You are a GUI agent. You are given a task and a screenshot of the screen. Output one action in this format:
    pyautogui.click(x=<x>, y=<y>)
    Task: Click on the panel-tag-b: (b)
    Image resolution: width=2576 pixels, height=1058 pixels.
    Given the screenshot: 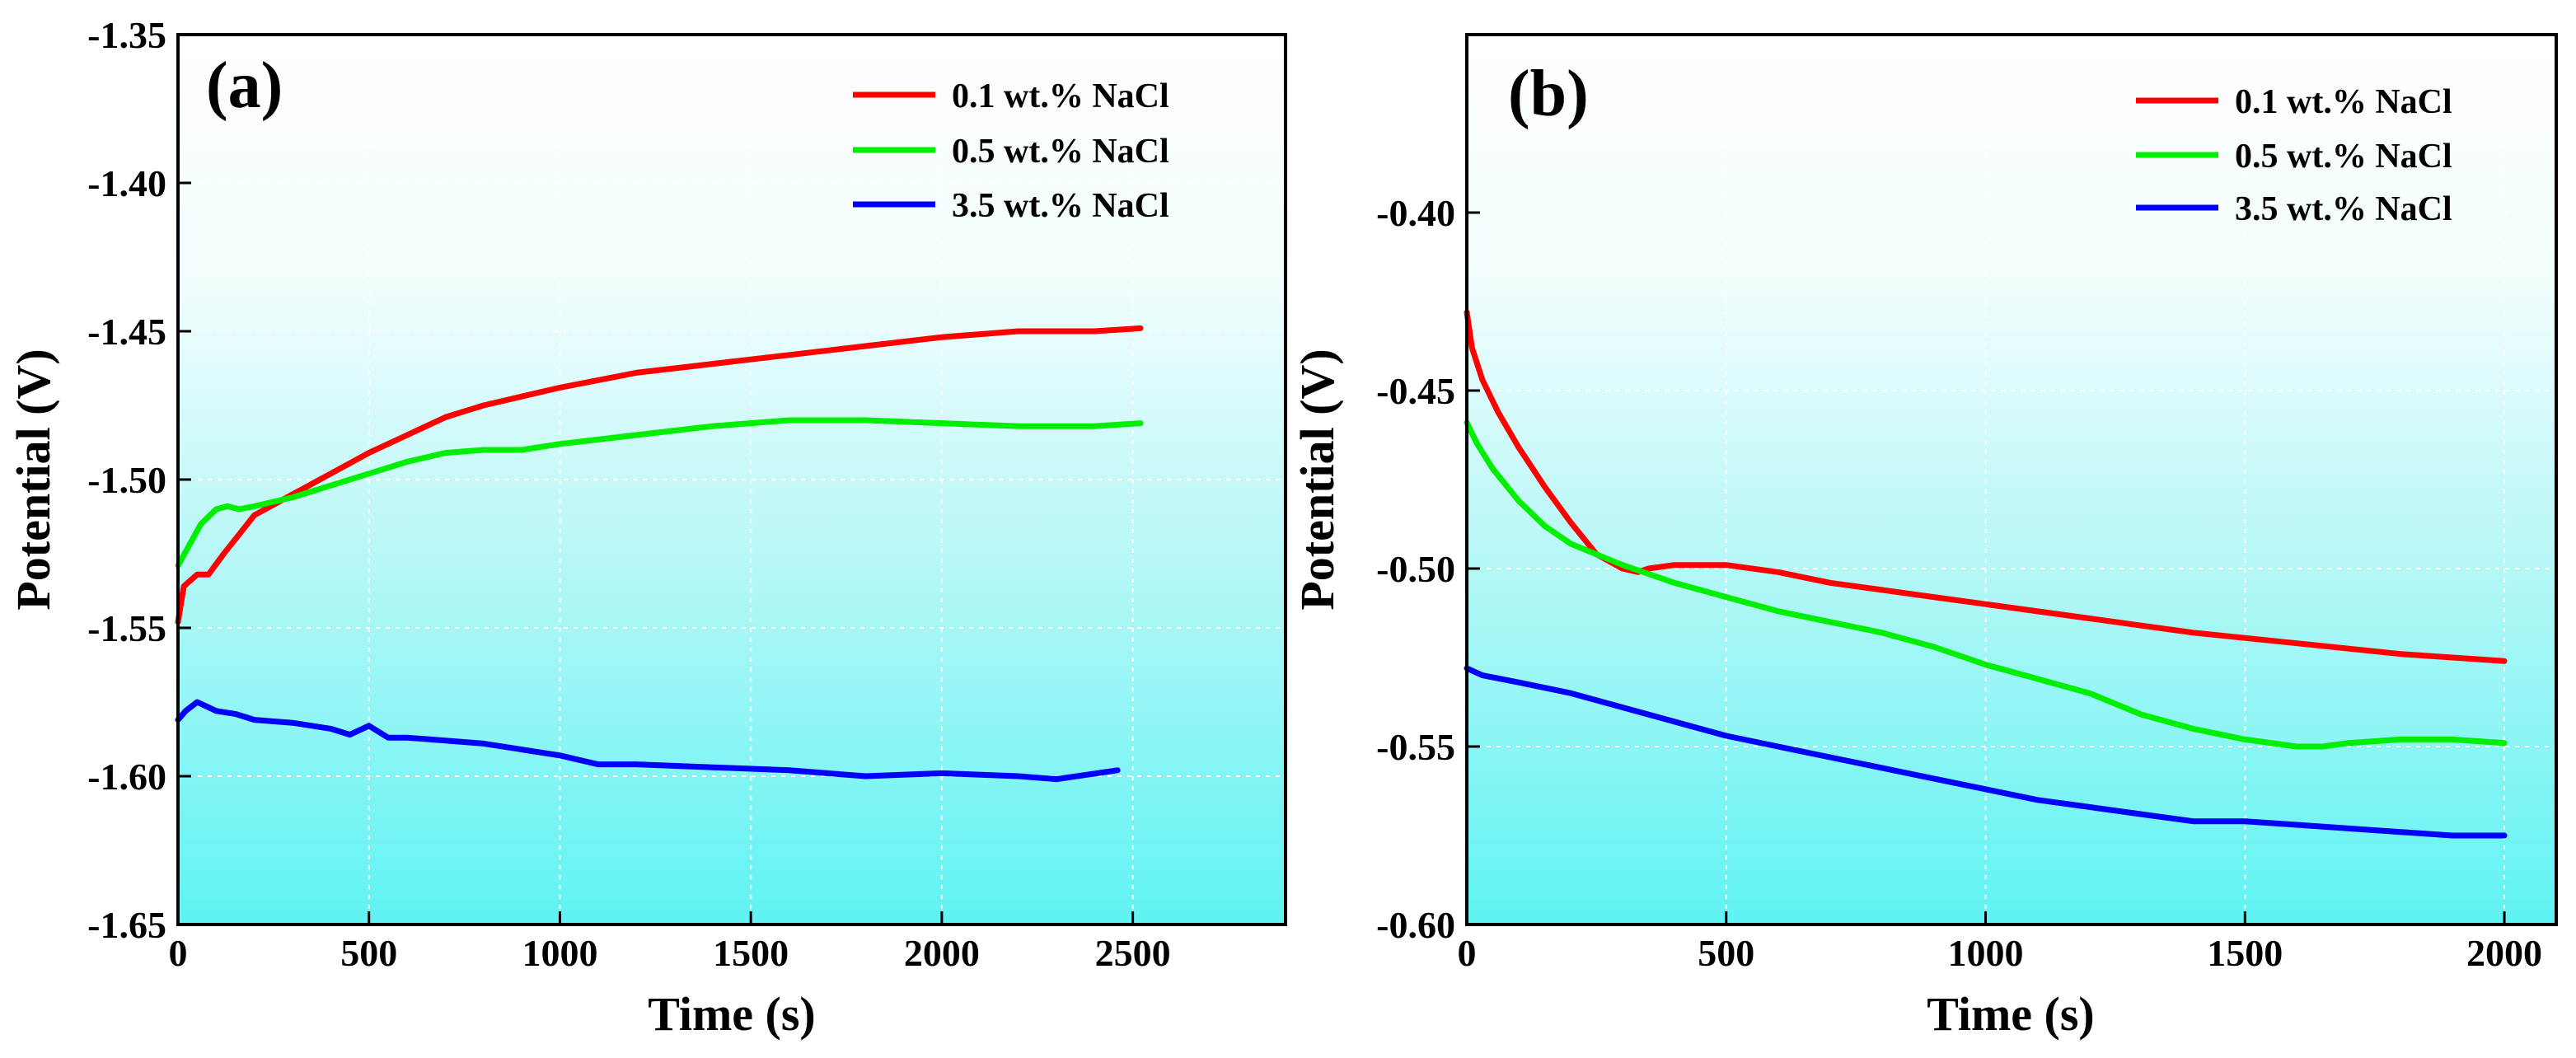 What is the action you would take?
    pyautogui.click(x=1548, y=94)
    